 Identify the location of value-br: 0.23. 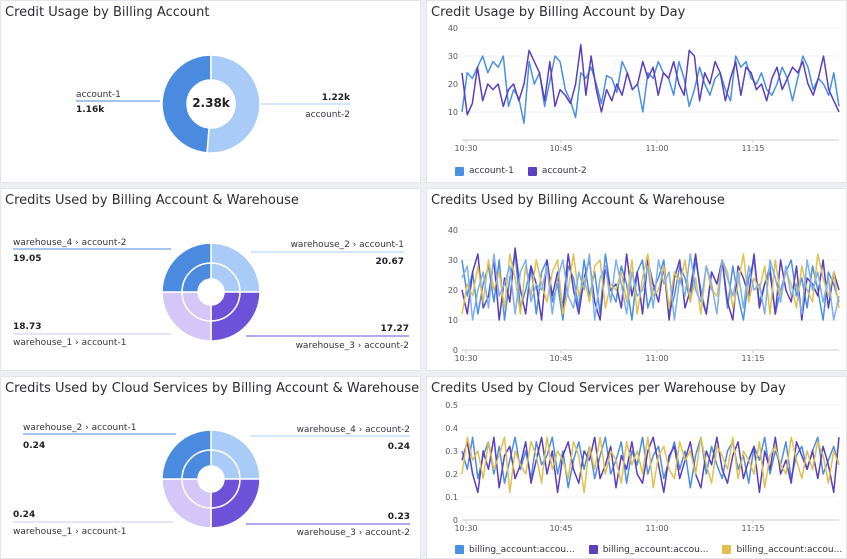
(399, 517).